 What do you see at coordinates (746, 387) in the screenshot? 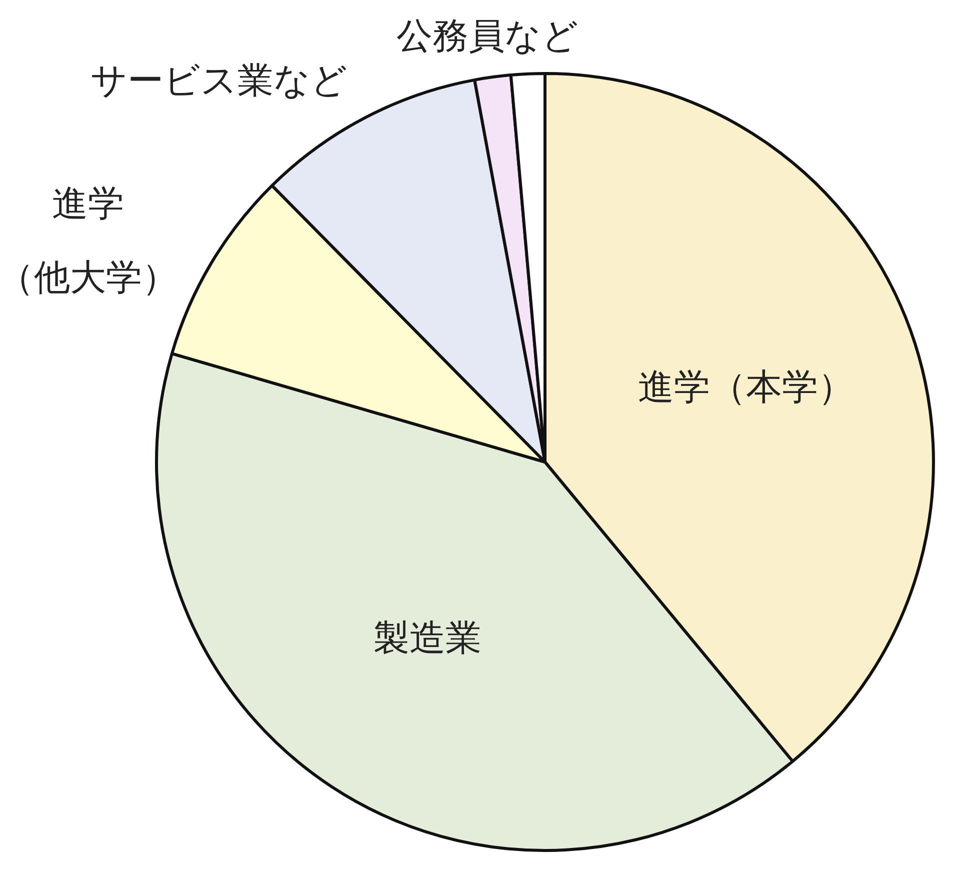
I see `slice-label: 進学（本学）` at bounding box center [746, 387].